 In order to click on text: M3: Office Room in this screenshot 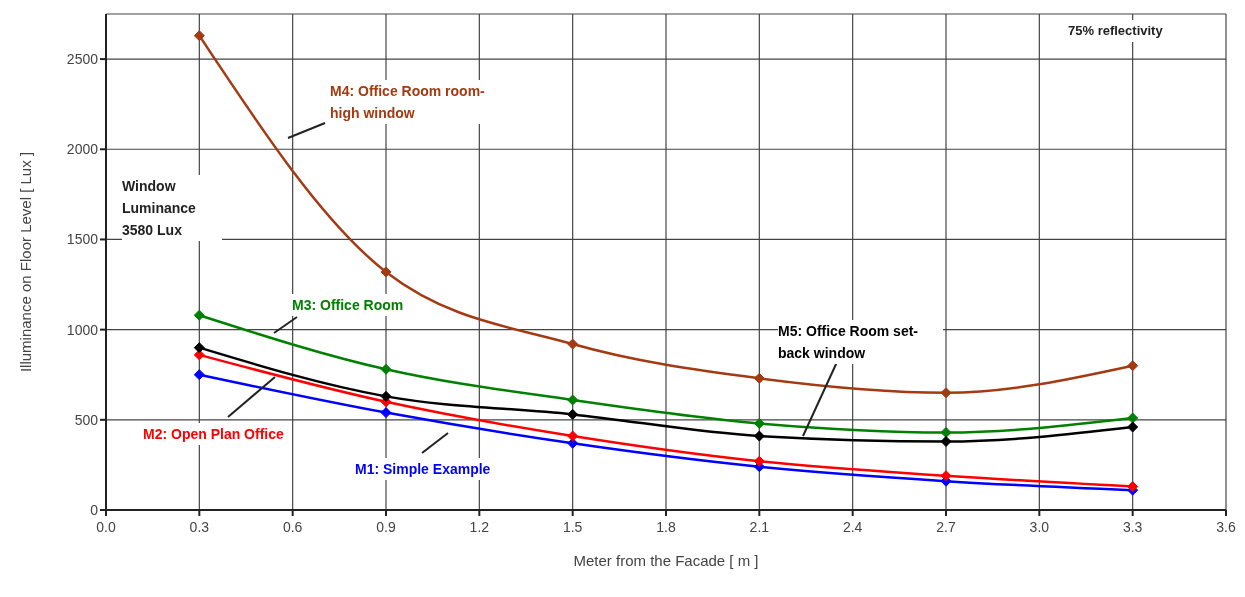, I will do `click(348, 305)`.